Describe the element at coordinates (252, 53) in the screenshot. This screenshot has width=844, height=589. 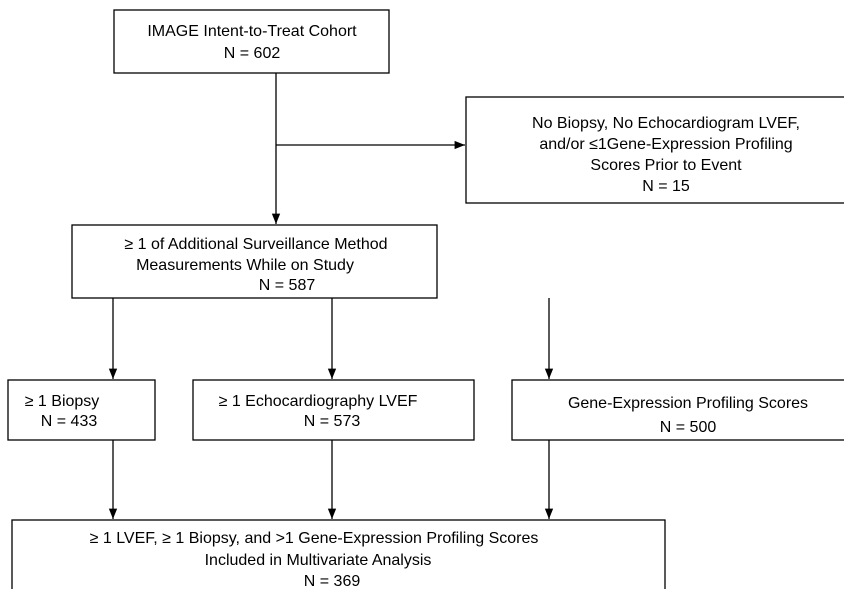
I see `node-text: N = 602` at that location.